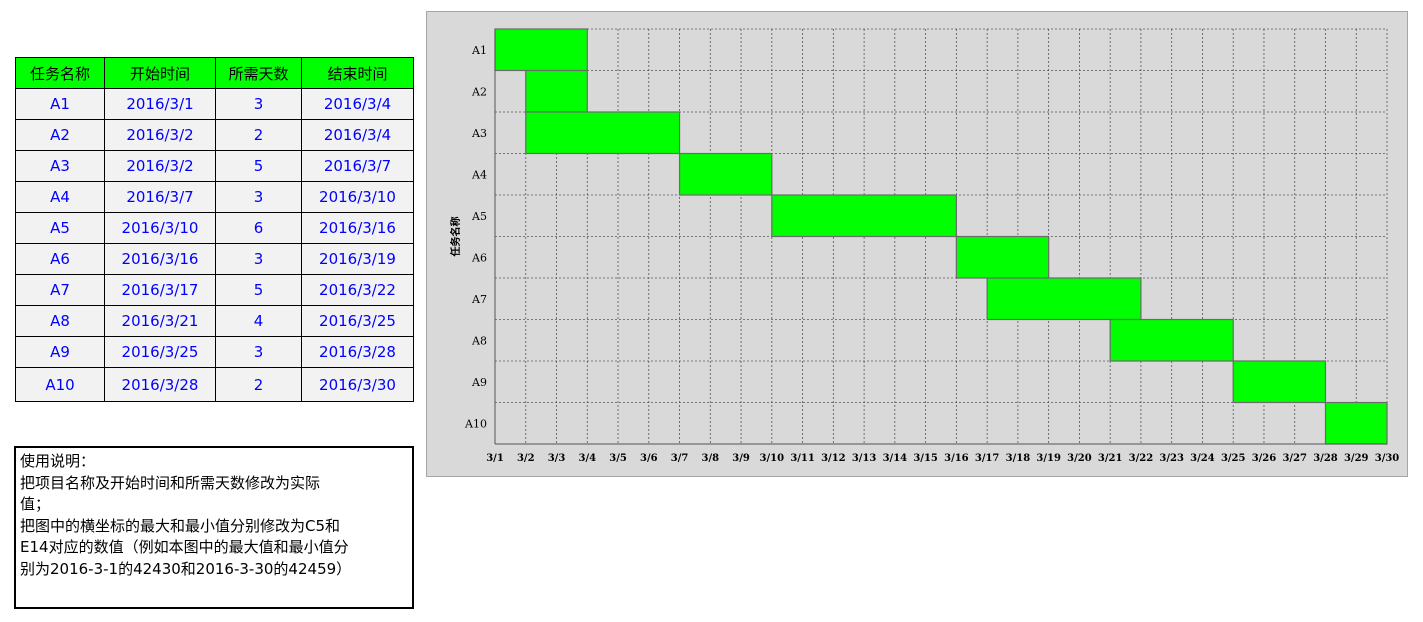  Describe the element at coordinates (60, 259) in the screenshot. I see `cell-task-name: A6` at that location.